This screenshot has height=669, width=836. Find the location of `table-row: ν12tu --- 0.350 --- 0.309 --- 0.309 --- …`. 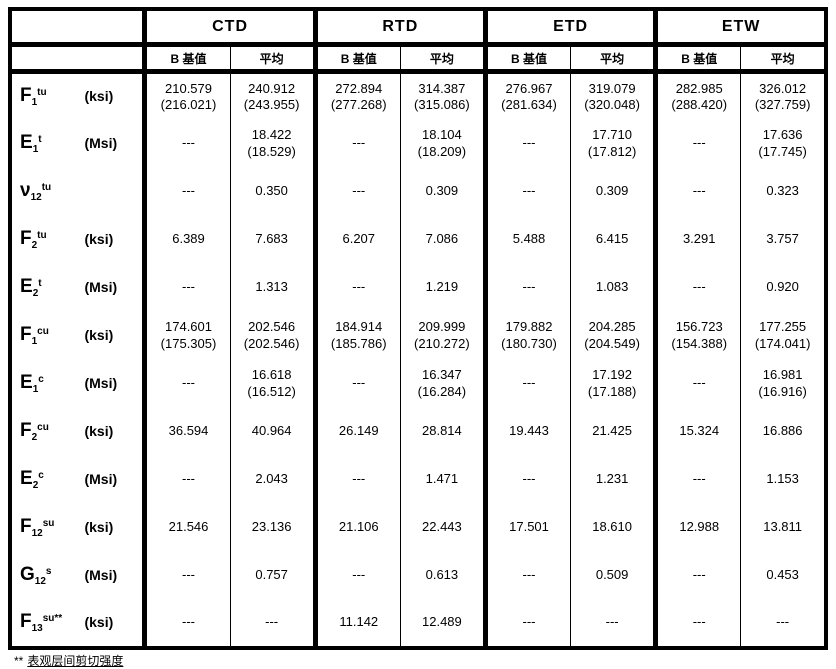

table-row: ν12tu --- 0.350 --- 0.309 --- 0.309 --- … is located at coordinates (418, 191).